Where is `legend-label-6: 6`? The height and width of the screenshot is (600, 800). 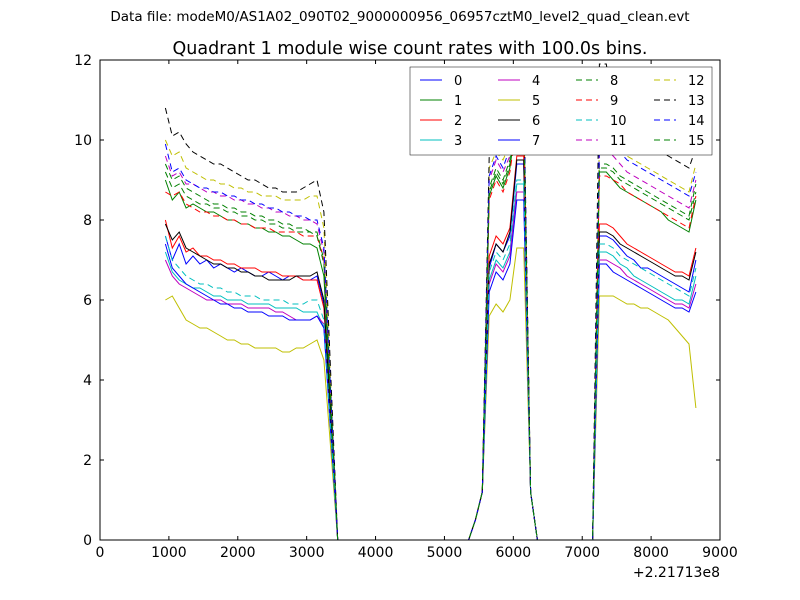 legend-label-6: 6 is located at coordinates (536, 121).